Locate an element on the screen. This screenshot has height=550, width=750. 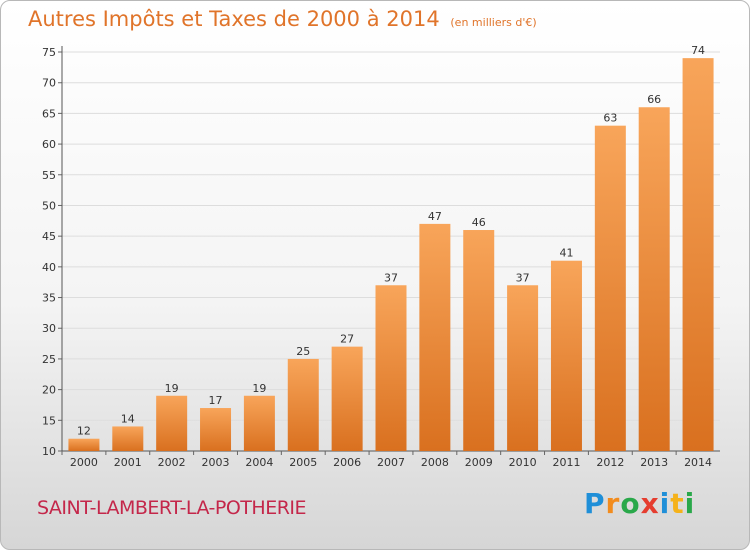
brand-letter: P is located at coordinates (595, 503).